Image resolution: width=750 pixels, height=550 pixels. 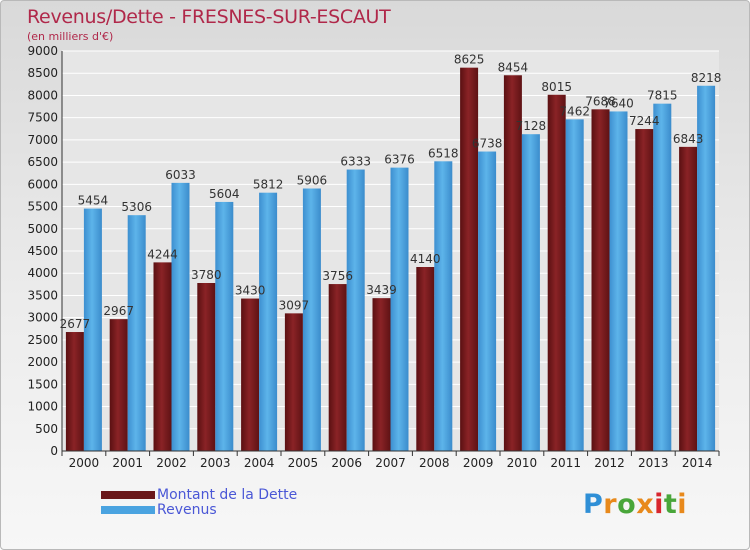 I want to click on legend: Montant de la Dette Revenus, so click(x=199, y=502).